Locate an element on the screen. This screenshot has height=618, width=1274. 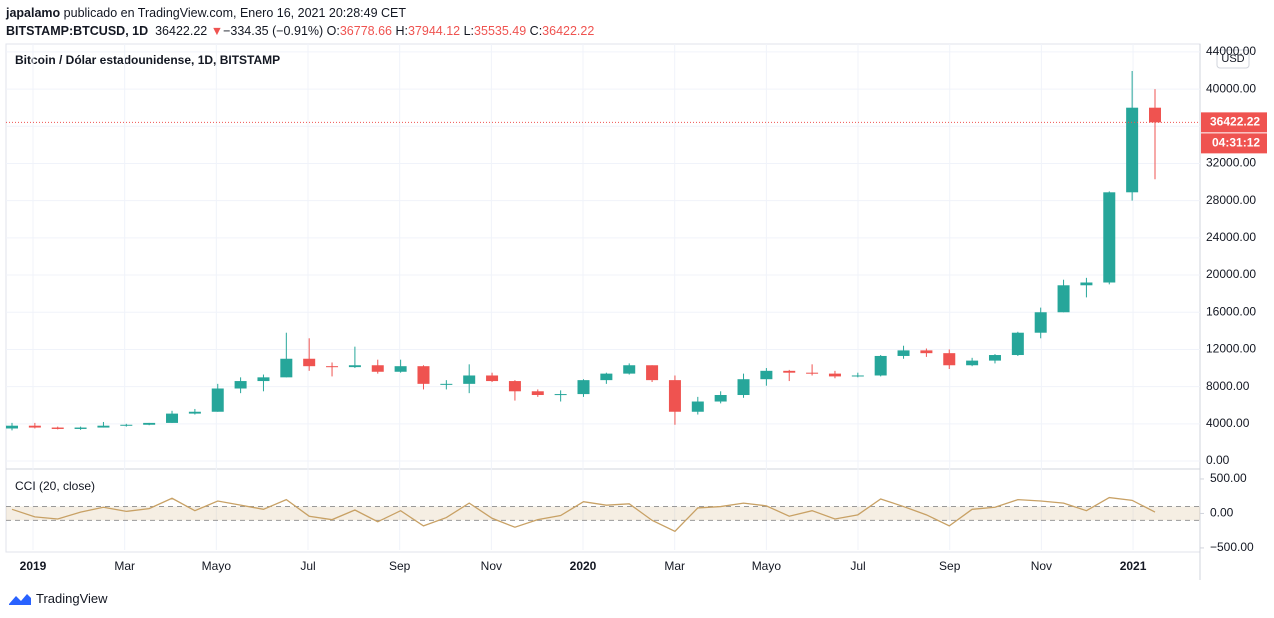
indicator-tick-label: −500.00 is located at coordinates (1232, 547).